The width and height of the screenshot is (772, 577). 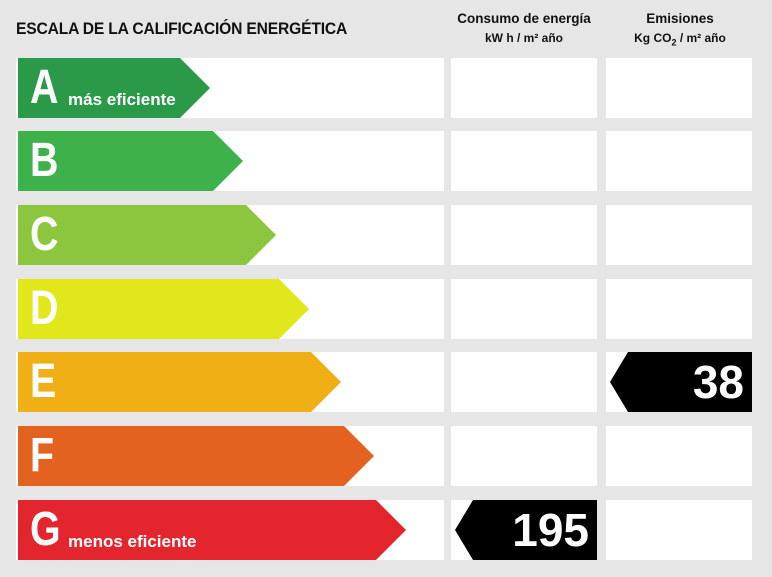 I want to click on rating-sublabel: más eficiente, so click(x=122, y=99).